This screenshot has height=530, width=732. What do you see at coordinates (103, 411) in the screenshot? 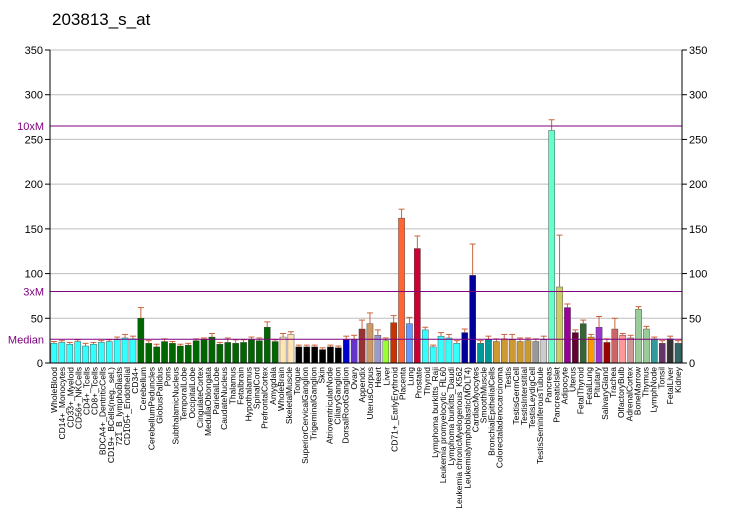
I see `x-tick-label: BDCA4+_DentriticCells` at bounding box center [103, 411].